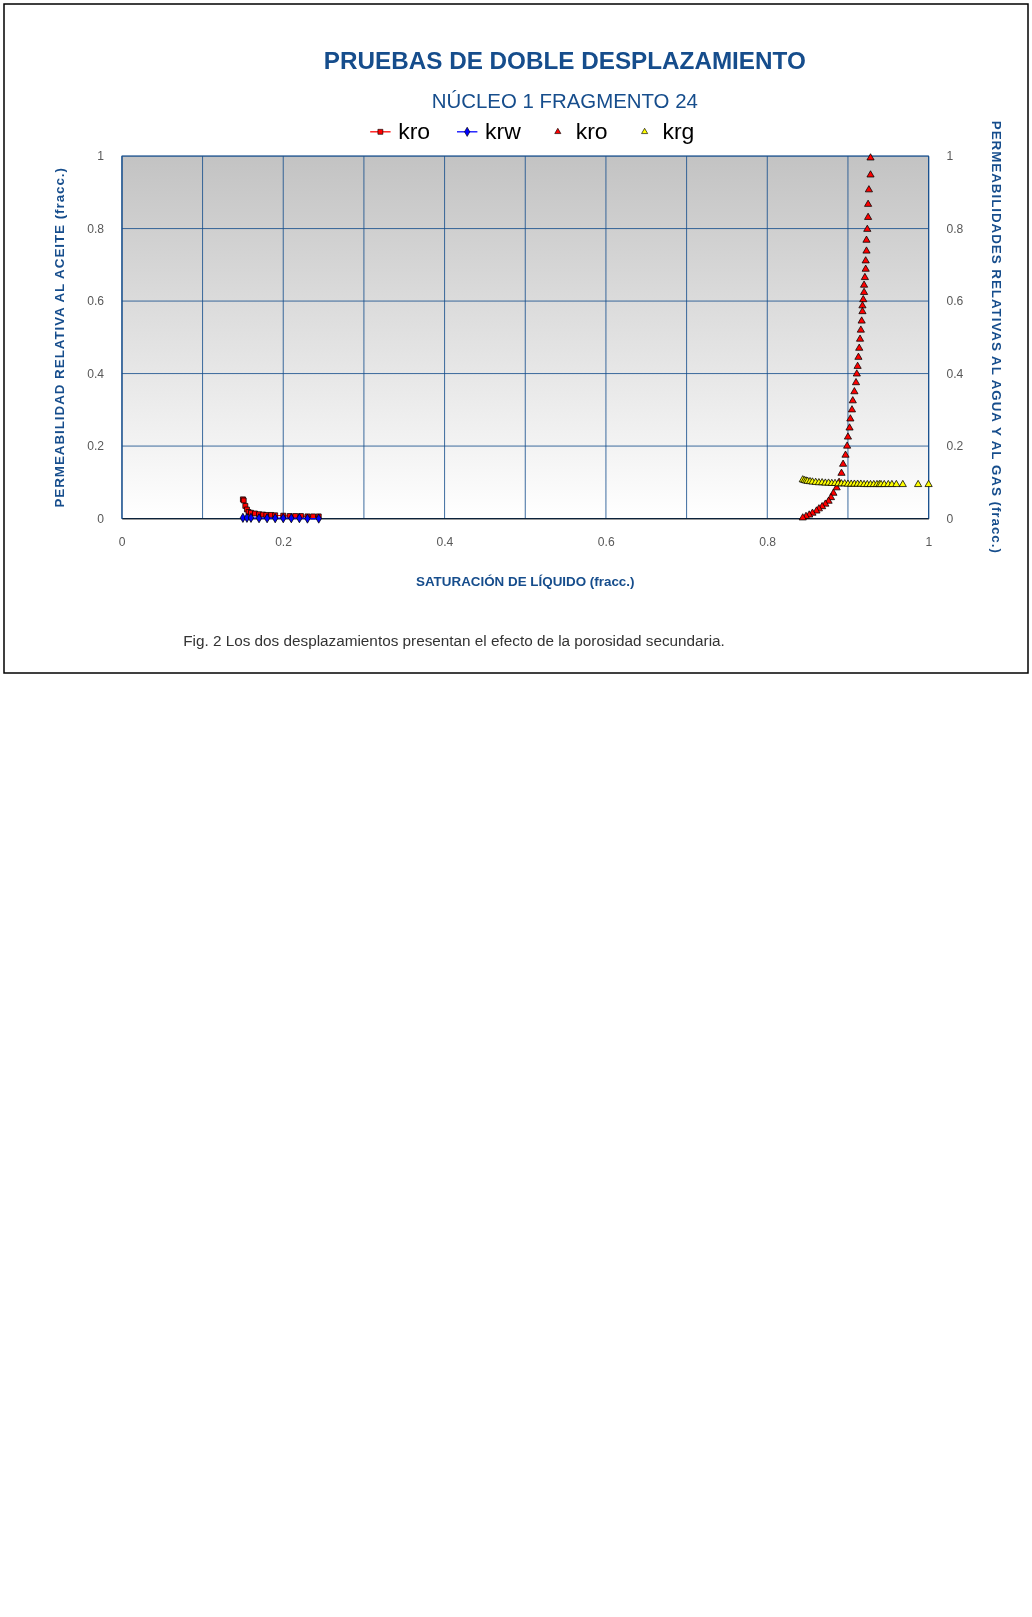  What do you see at coordinates (564, 100) in the screenshot?
I see `chart-subtitle: NÚCLEO 1 FRAGMENTO 24` at bounding box center [564, 100].